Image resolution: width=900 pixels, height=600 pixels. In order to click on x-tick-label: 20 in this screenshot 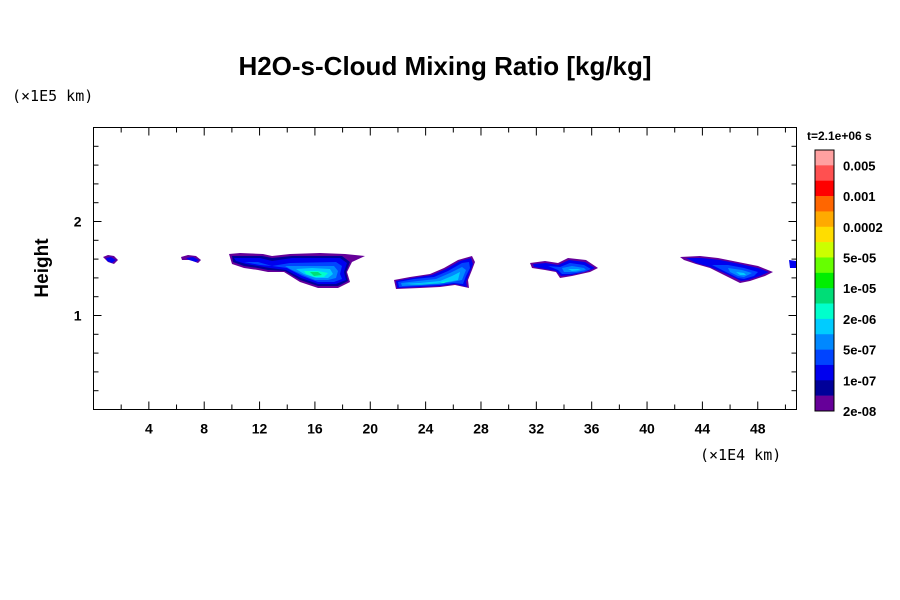, I will do `click(370, 429)`.